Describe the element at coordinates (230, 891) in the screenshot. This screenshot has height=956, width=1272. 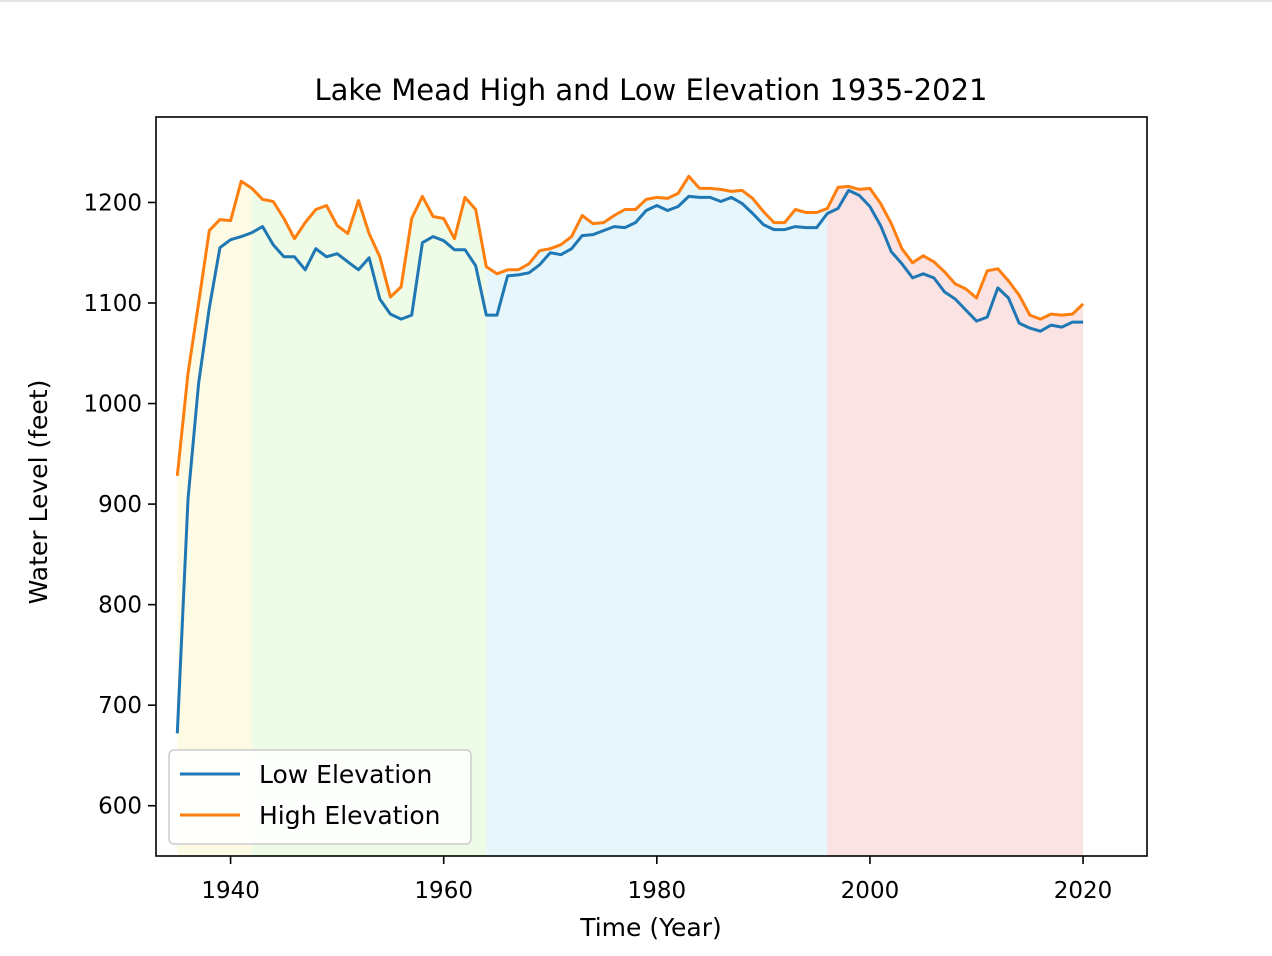
I see `x-tick-label-0: 1940` at that location.